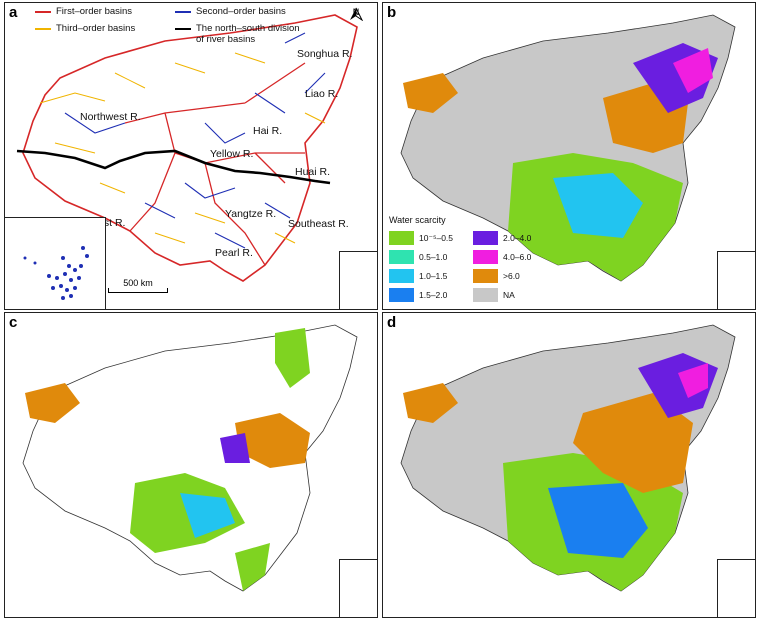 This screenshot has height=618, width=759. Describe the element at coordinates (436, 238) in the screenshot. I see `legend-label-0: 10⁻⁵–0.5` at that location.